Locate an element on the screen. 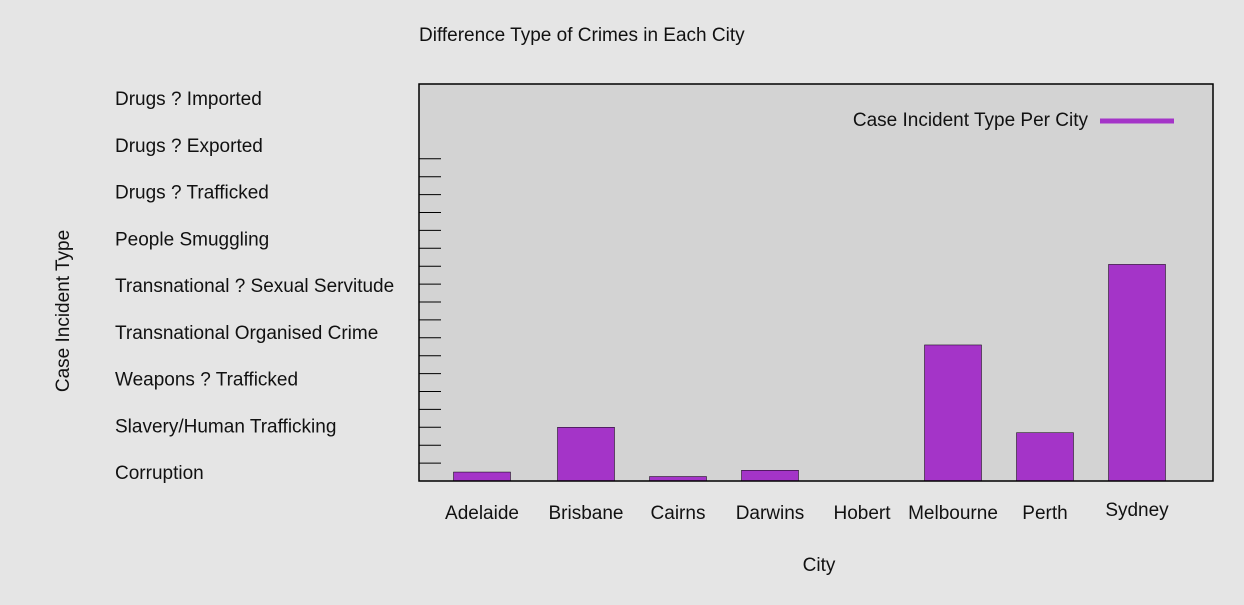 This screenshot has width=1244, height=605. chart-title: Difference Type of Crimes in Each City is located at coordinates (582, 35).